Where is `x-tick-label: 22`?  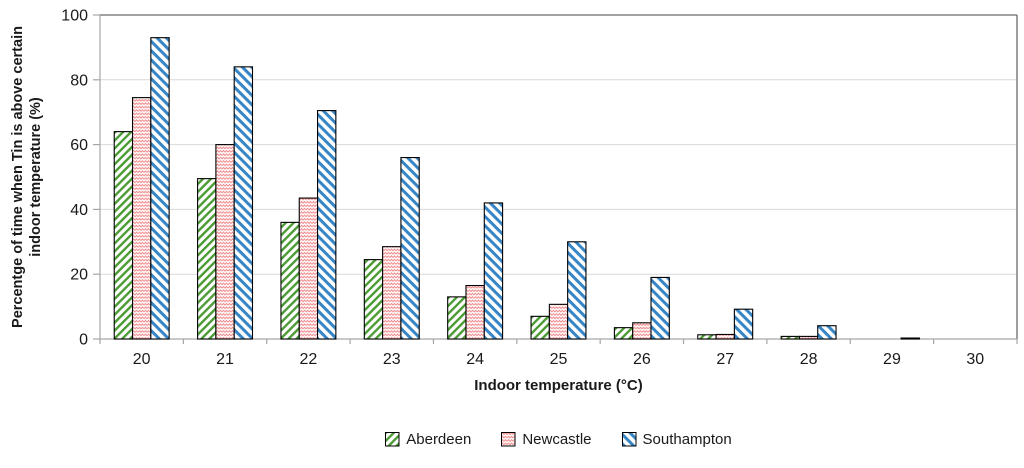 x-tick-label: 22 is located at coordinates (309, 359).